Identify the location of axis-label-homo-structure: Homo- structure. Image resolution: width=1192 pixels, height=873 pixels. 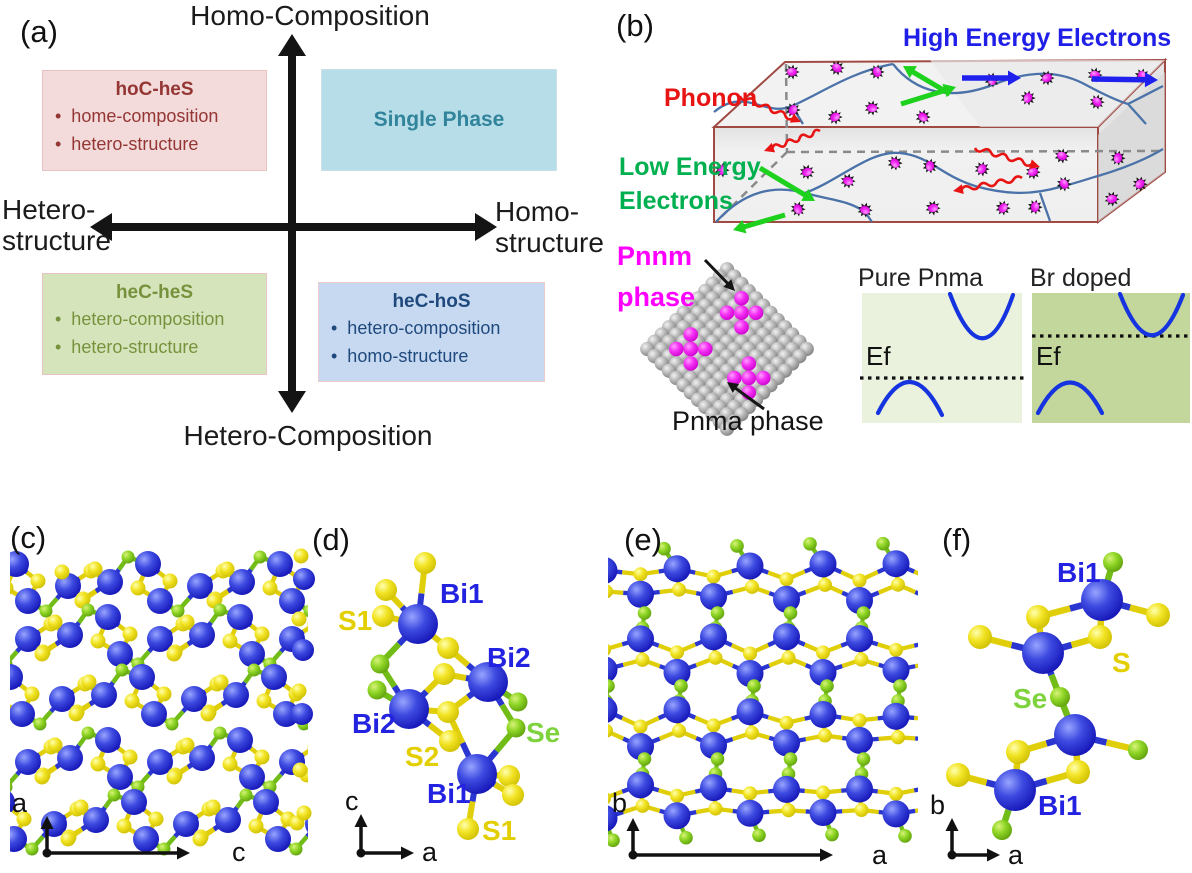
(549, 227).